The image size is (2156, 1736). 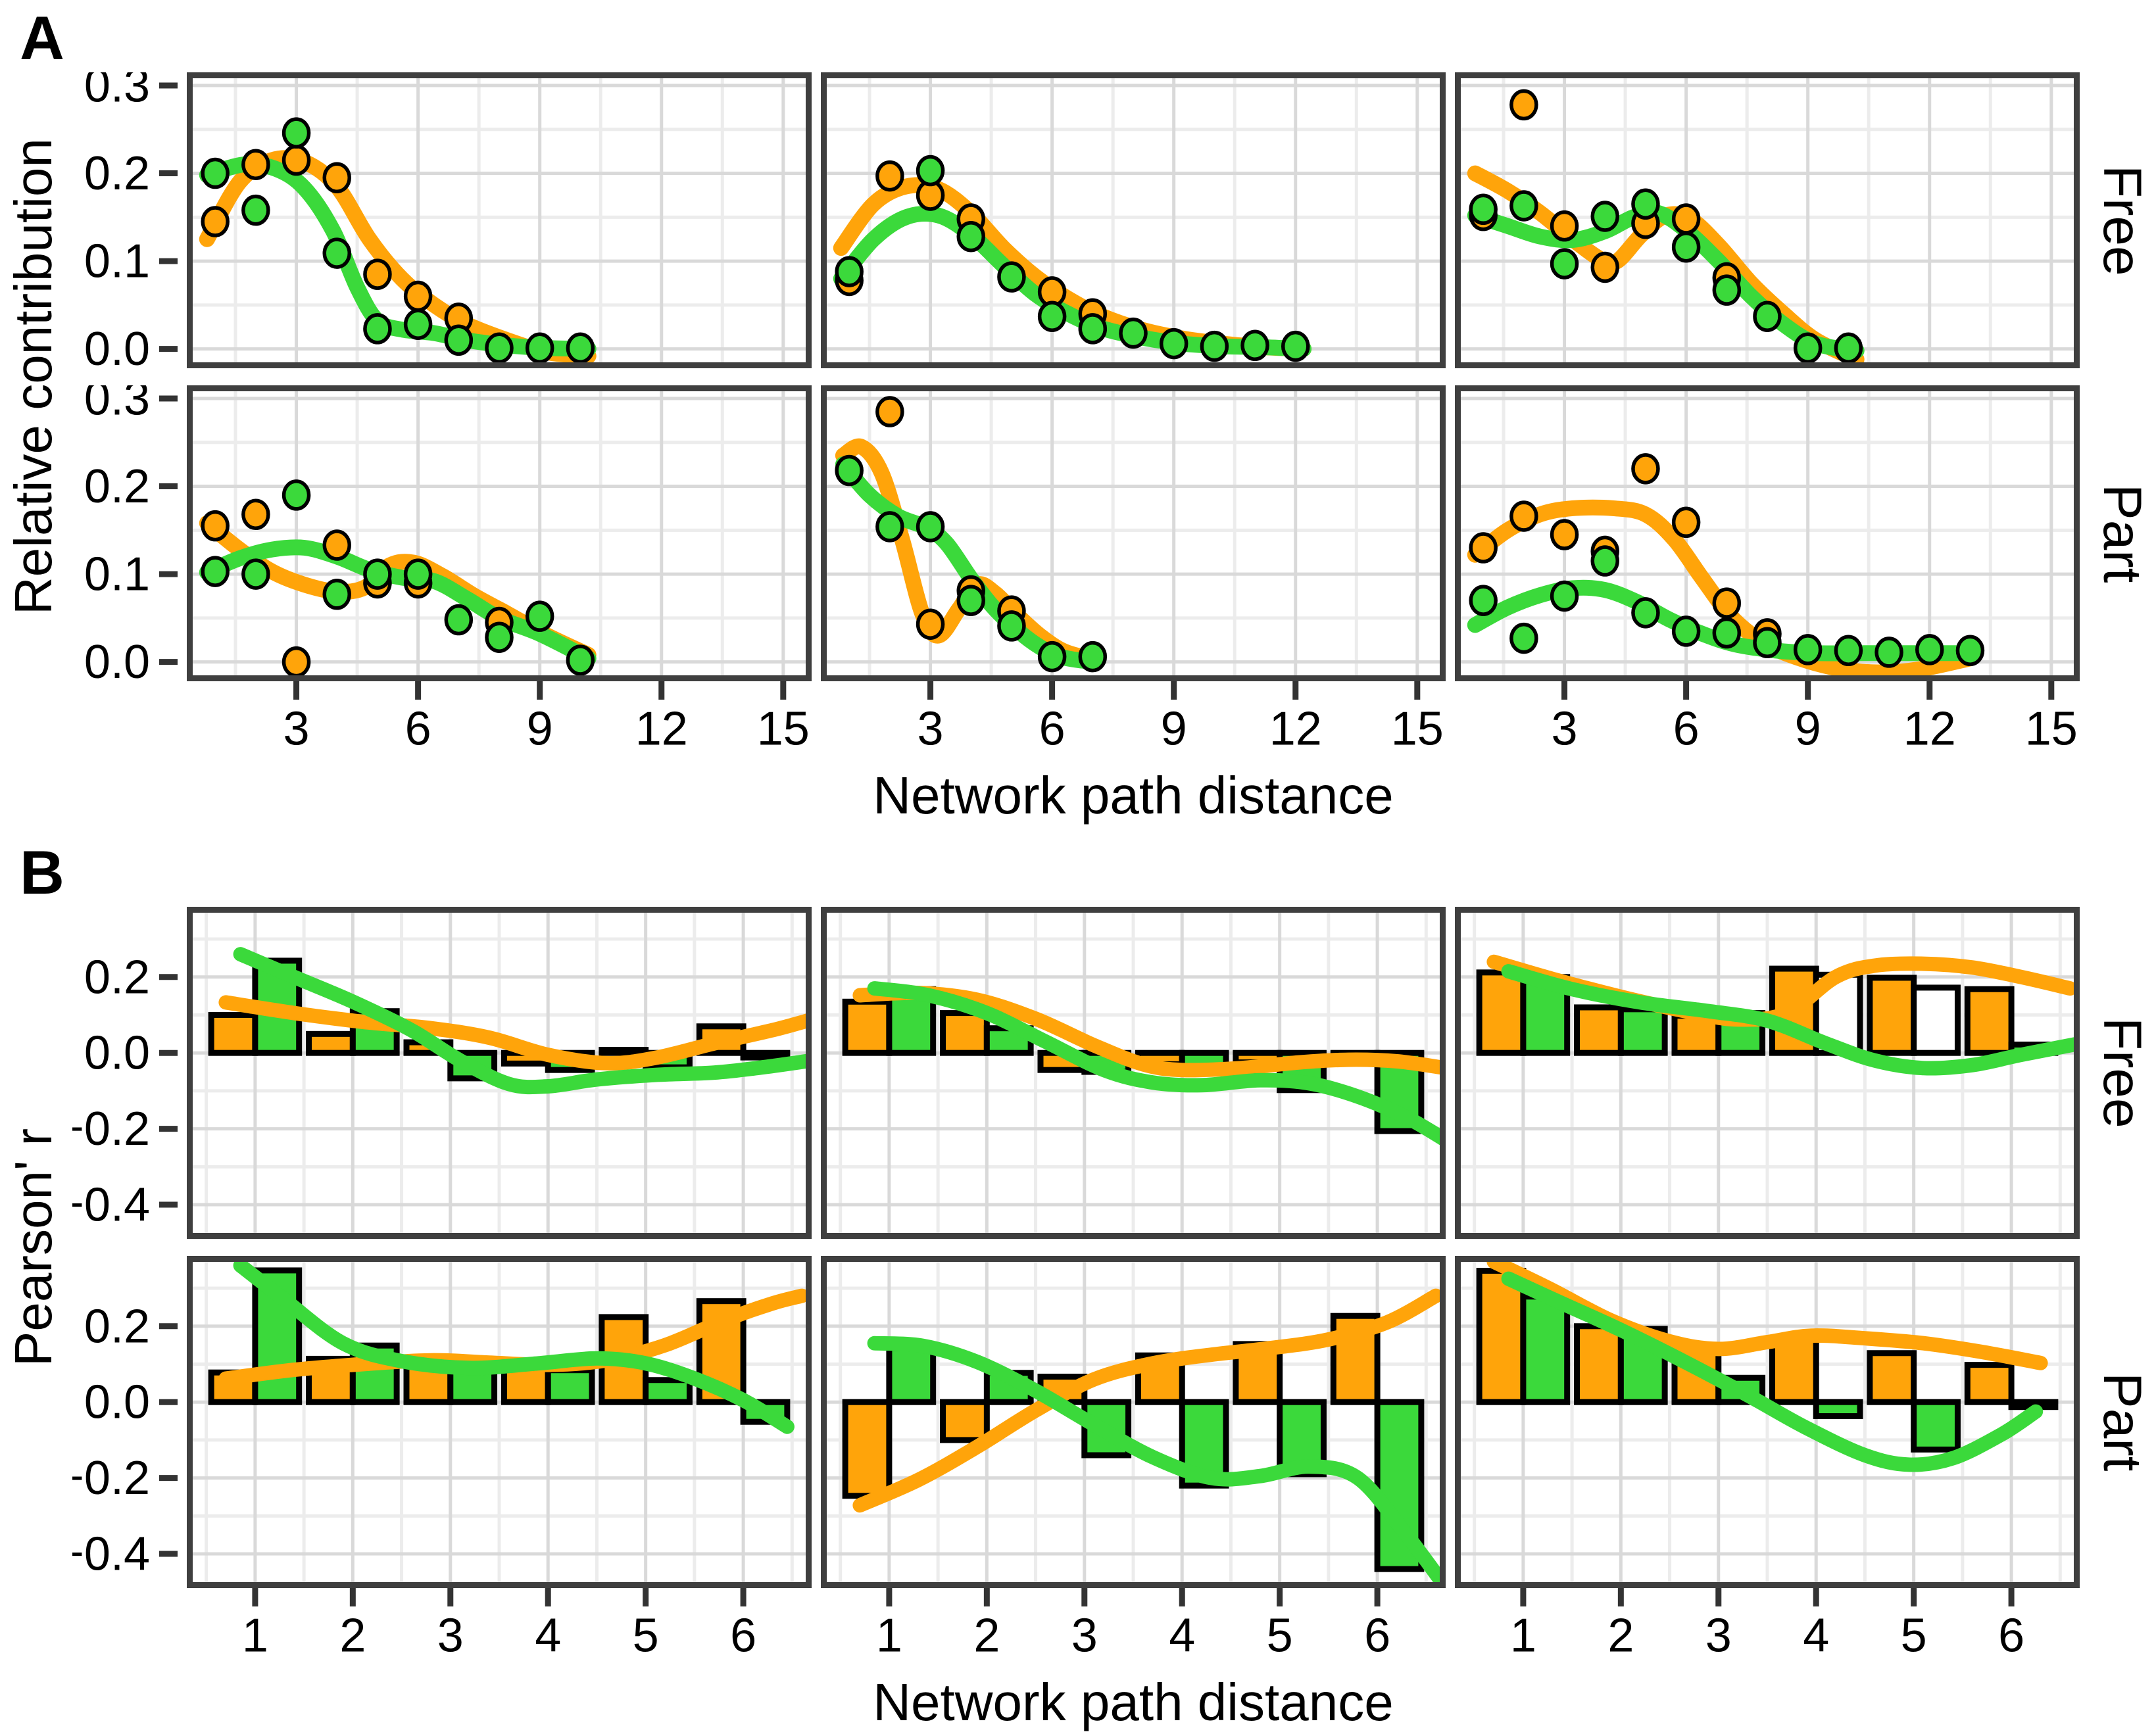 I want to click on b-plot-free-col1, so click(x=499, y=1073).